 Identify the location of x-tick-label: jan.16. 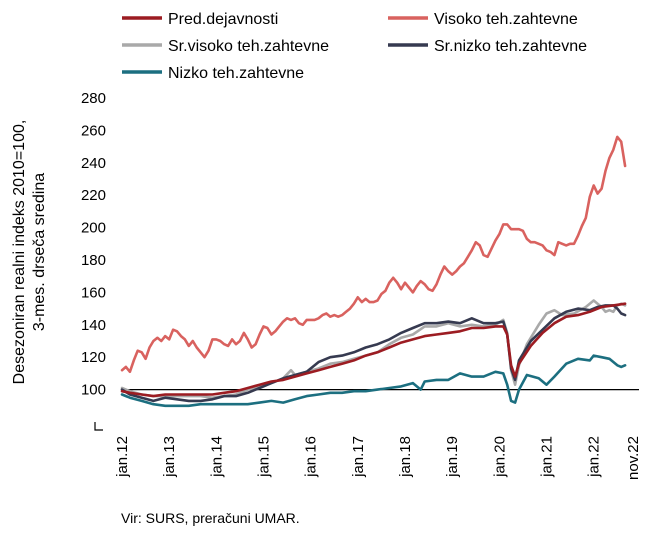
(311, 457).